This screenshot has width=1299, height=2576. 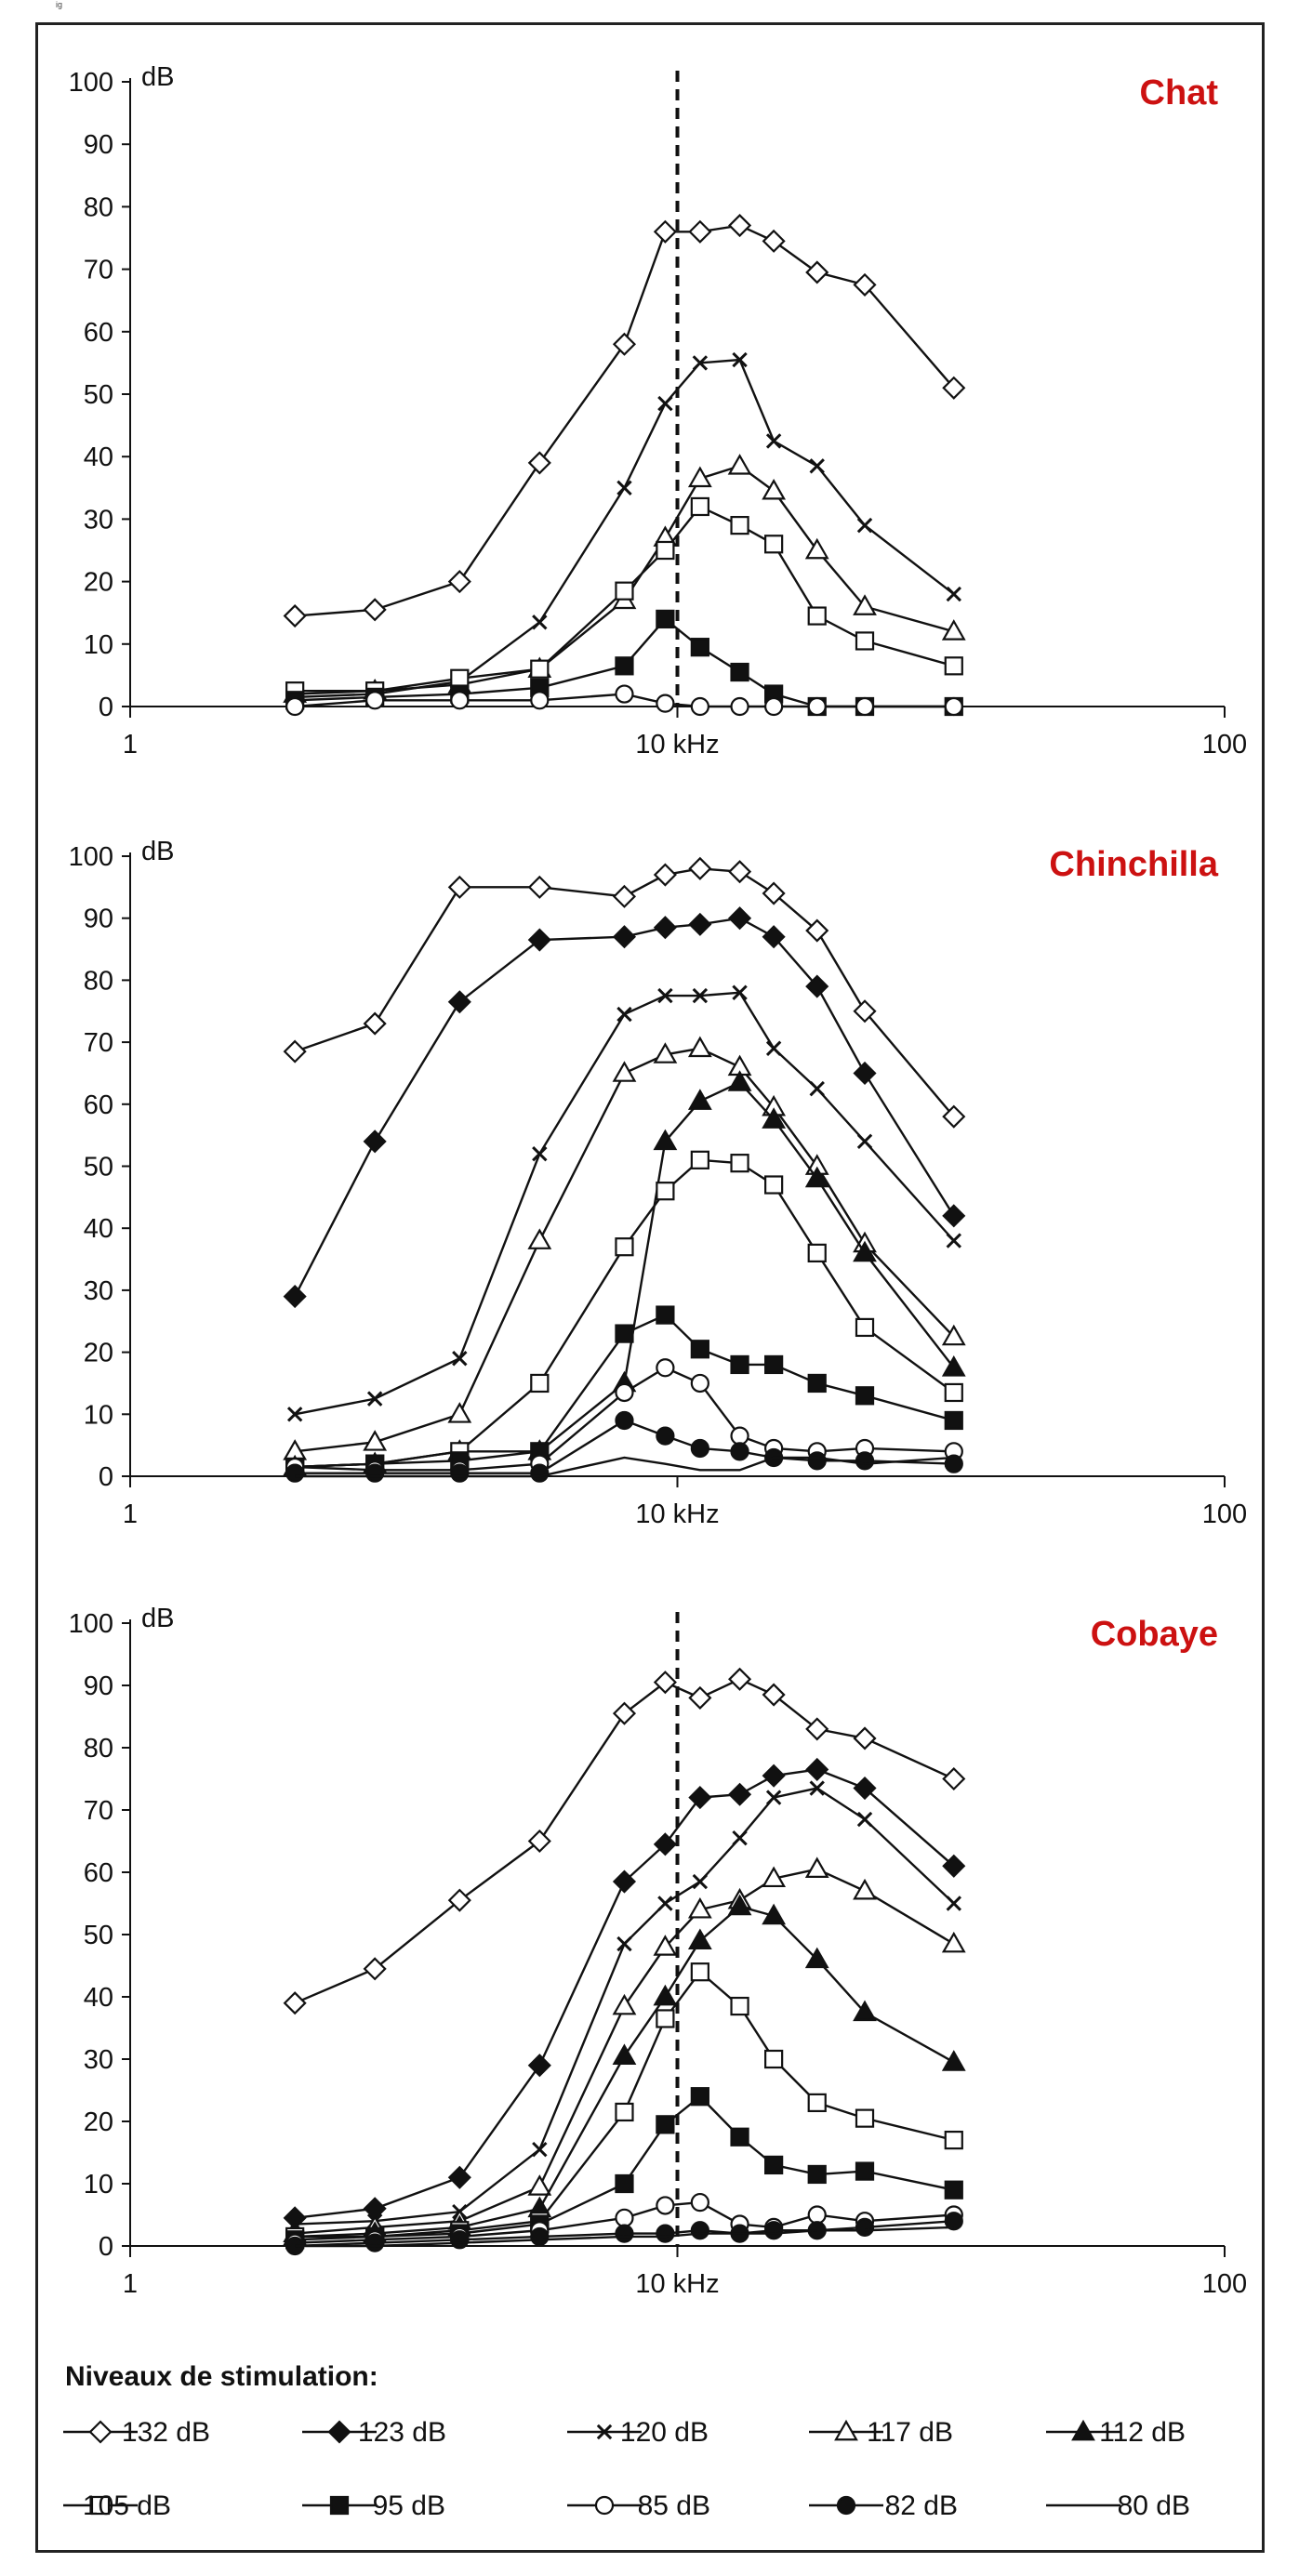 I want to click on legend-item-120-db: 120 dB, so click(x=638, y=2432).